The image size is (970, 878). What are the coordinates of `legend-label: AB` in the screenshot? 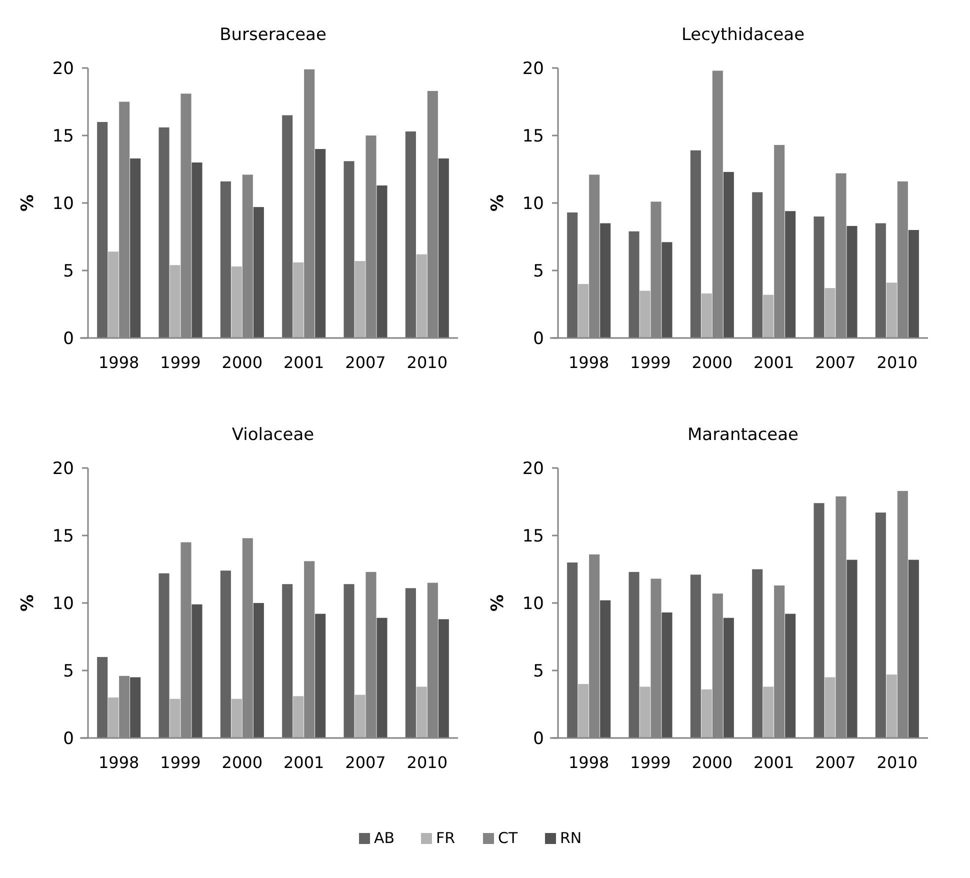 It's located at (384, 838).